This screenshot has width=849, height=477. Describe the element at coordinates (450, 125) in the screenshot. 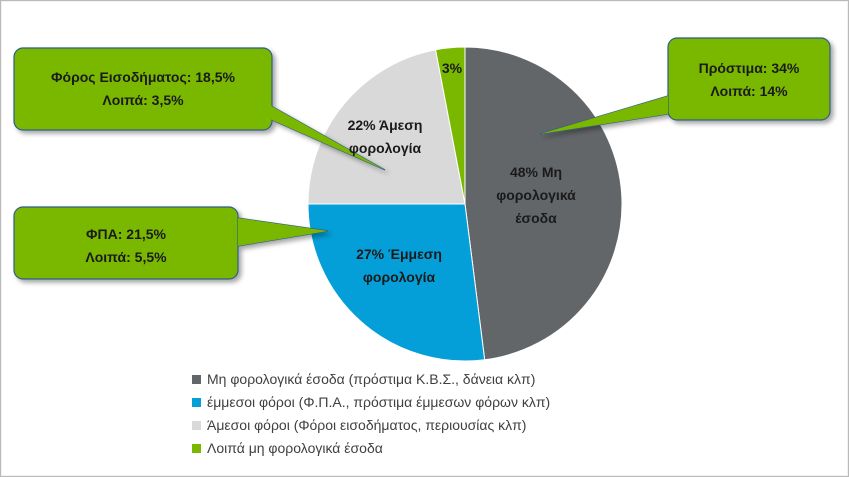

I see `slice-other` at that location.